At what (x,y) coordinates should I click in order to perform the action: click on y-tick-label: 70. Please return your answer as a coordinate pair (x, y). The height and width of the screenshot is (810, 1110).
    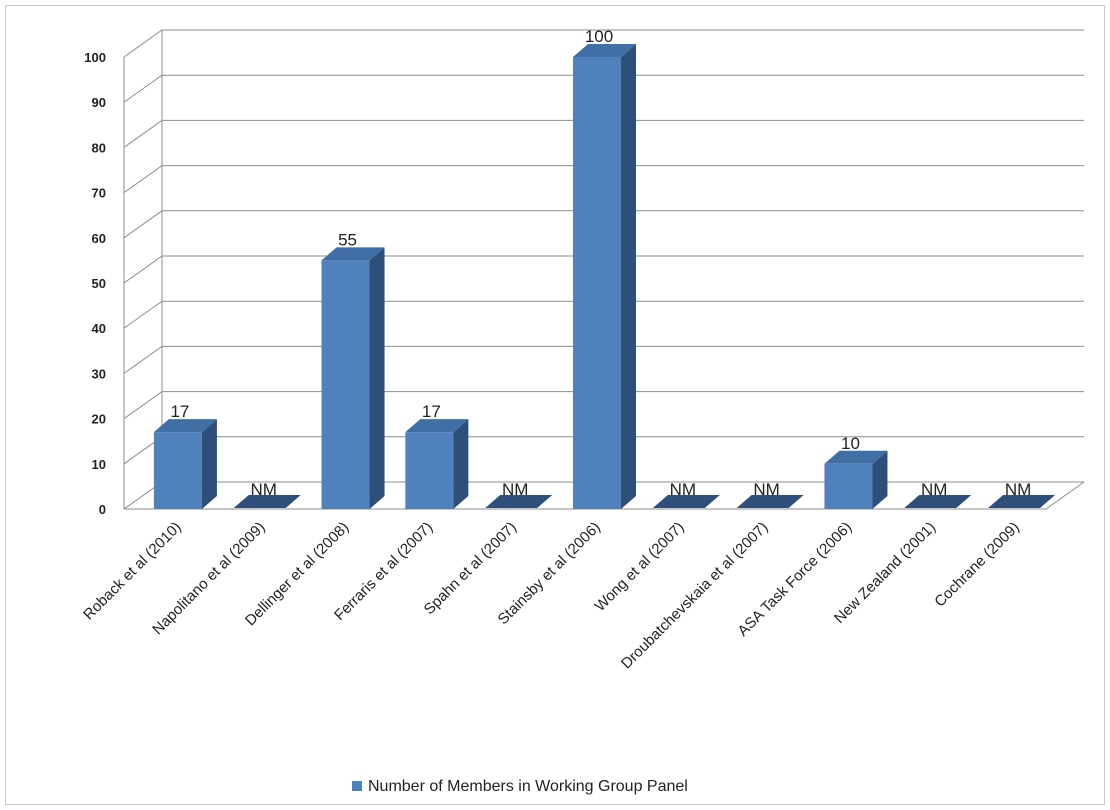
    Looking at the image, I should click on (99, 193).